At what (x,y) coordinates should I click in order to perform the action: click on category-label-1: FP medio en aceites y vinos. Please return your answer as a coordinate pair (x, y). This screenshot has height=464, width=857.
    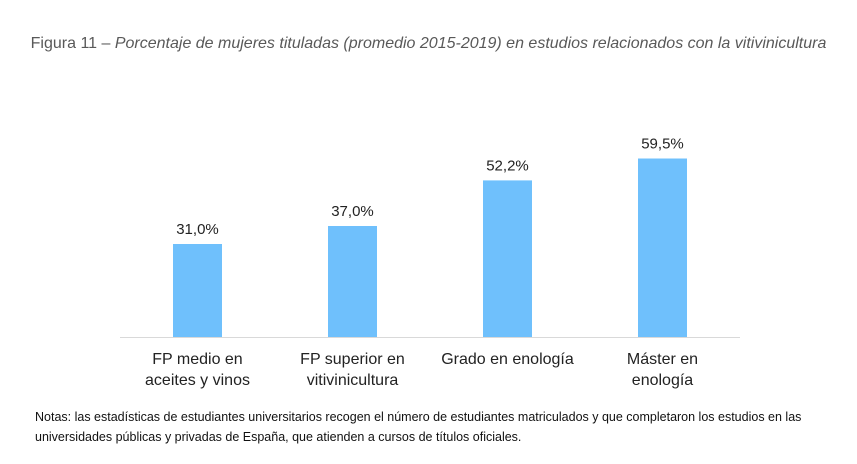
    Looking at the image, I should click on (197, 370).